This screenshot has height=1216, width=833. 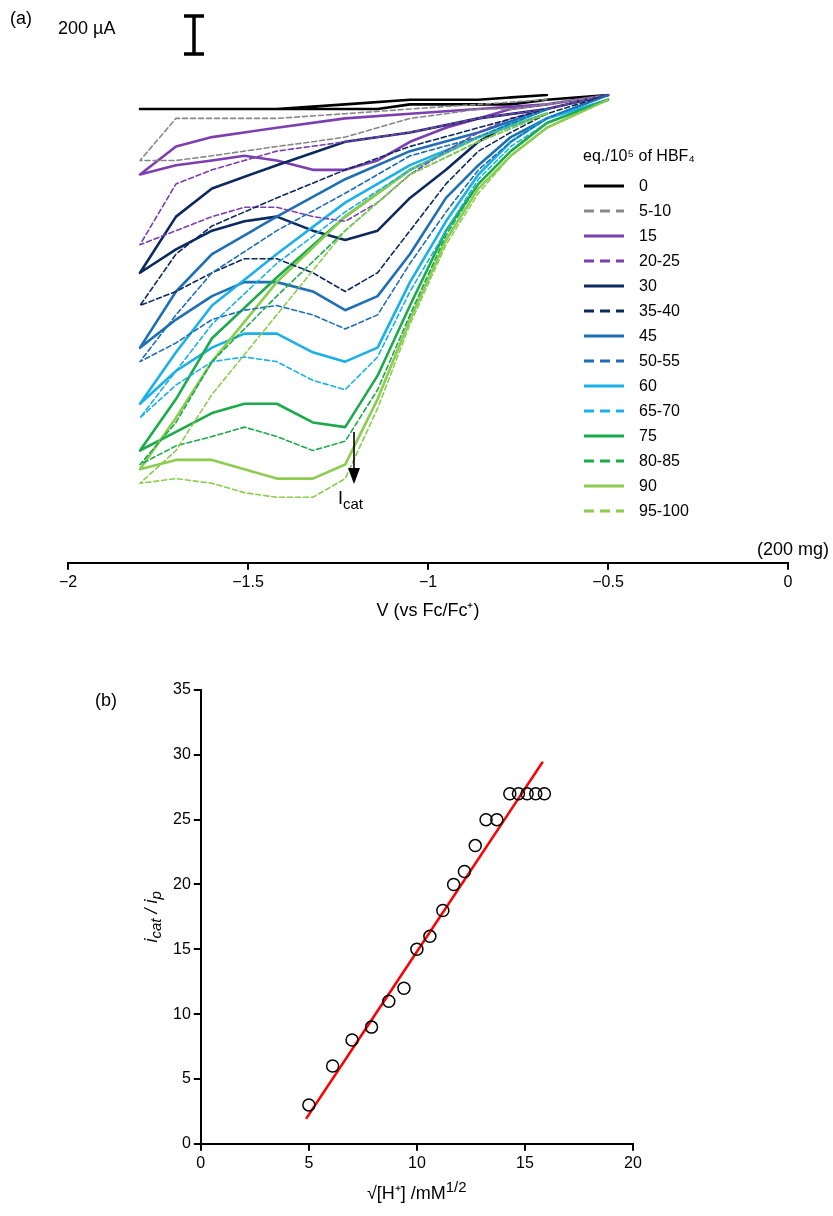 What do you see at coordinates (659, 260) in the screenshot?
I see `legend-label: 20-25` at bounding box center [659, 260].